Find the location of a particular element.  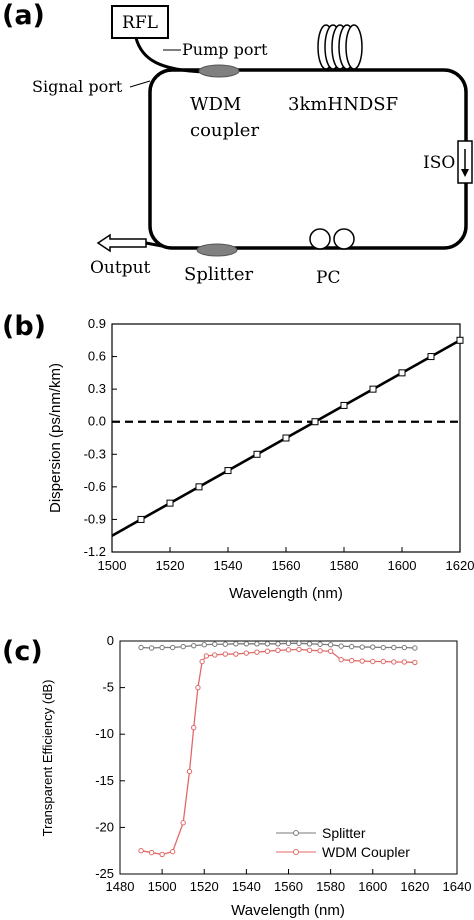

chart-c-xtick-label: 1480 is located at coordinates (120, 886).